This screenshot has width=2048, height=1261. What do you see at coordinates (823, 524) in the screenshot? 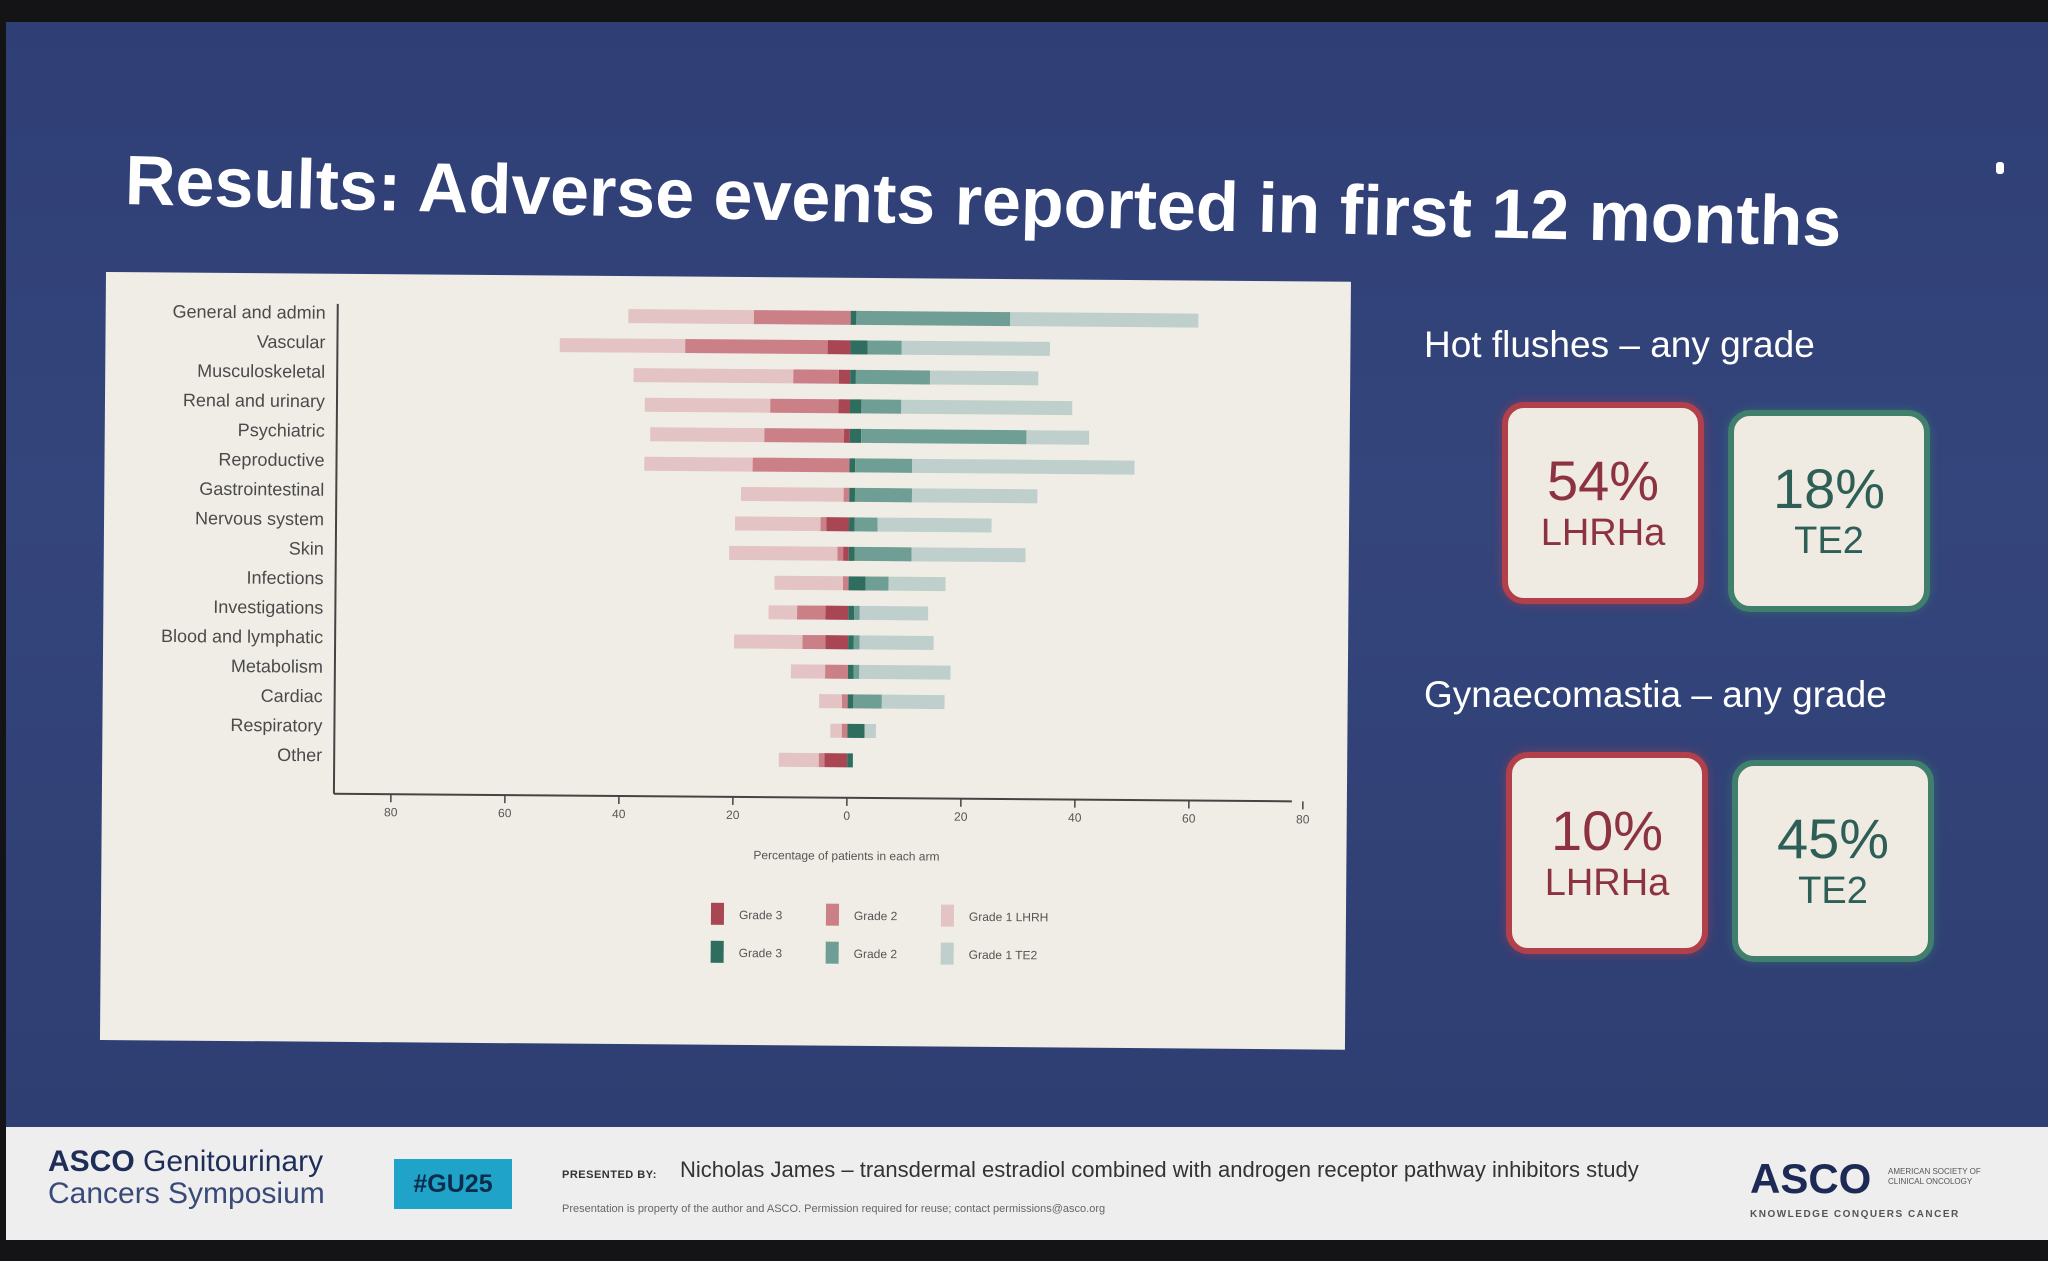
I see `bar-lhrh-grade-2-nervous-system` at bounding box center [823, 524].